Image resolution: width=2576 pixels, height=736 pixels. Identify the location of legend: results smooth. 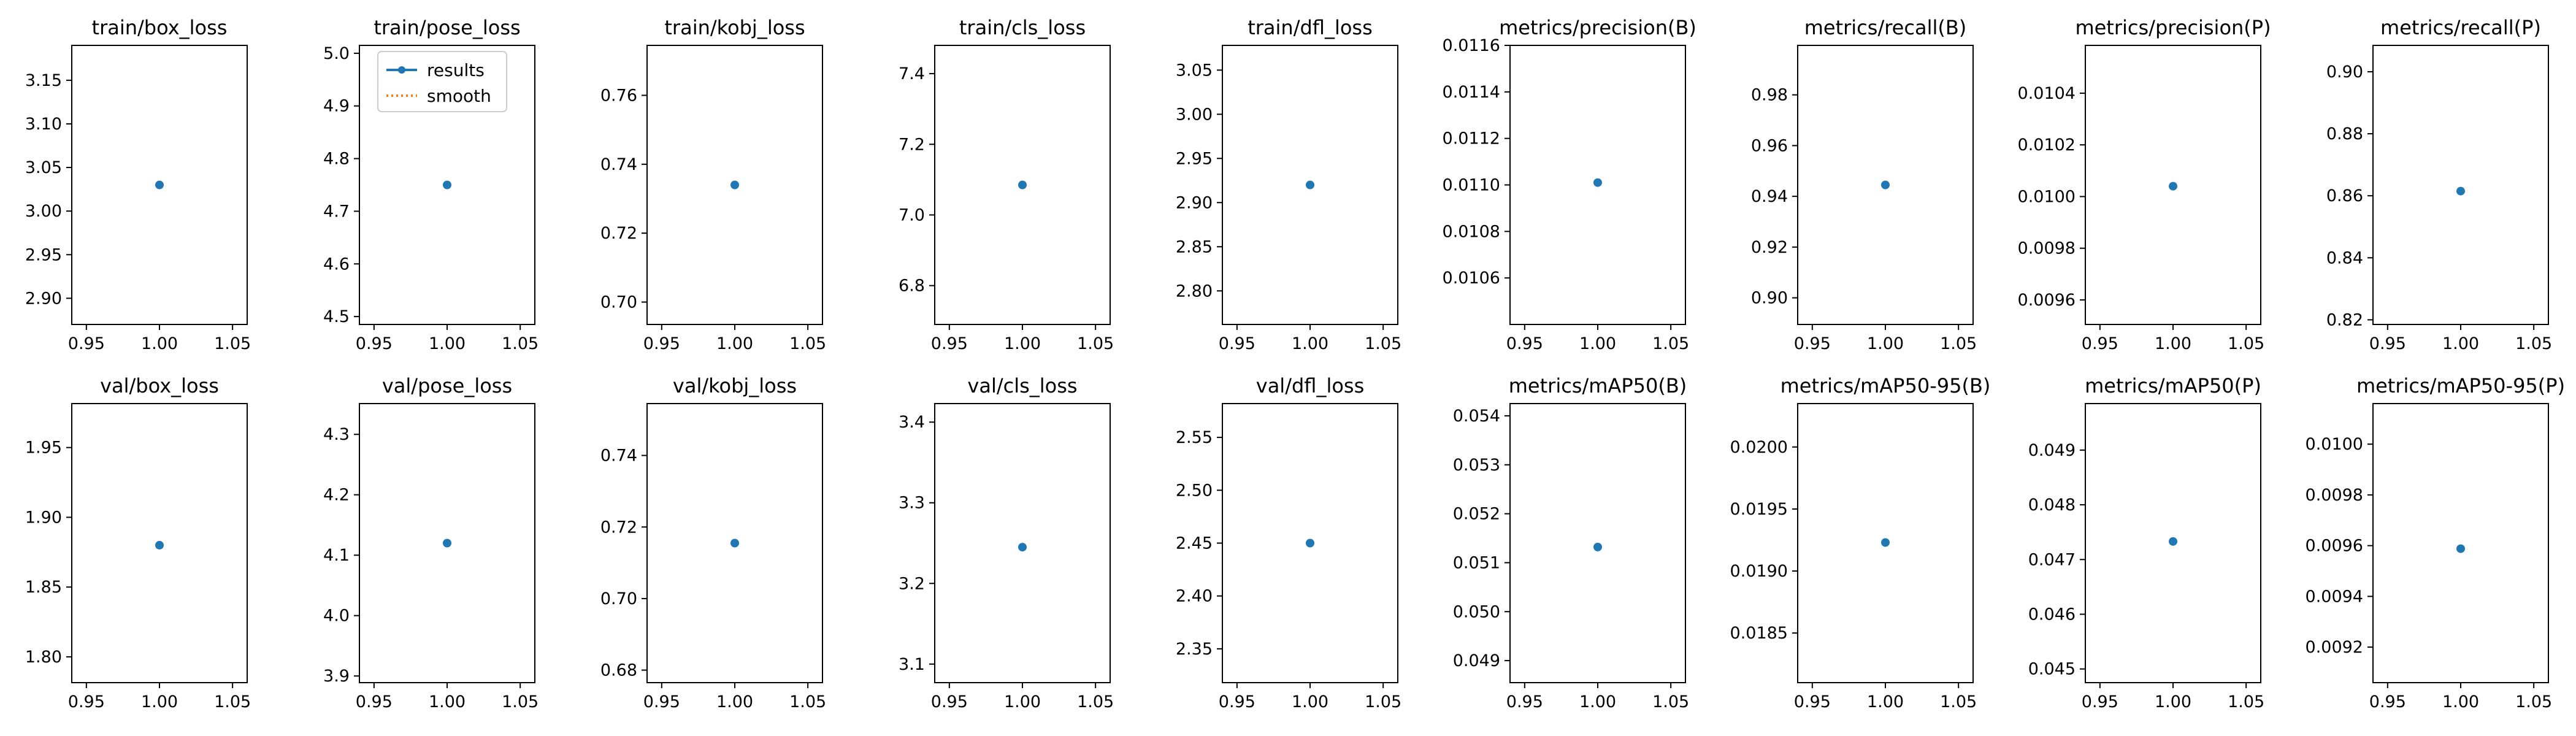
(442, 81).